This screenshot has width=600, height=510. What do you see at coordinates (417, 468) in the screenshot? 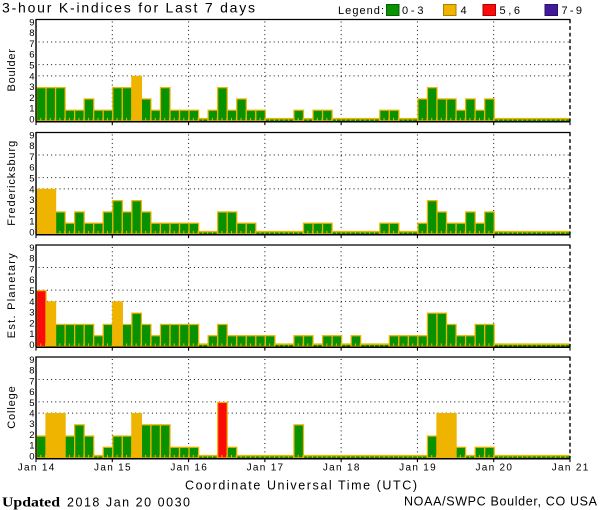
I see `svg-text: Jan 19` at bounding box center [417, 468].